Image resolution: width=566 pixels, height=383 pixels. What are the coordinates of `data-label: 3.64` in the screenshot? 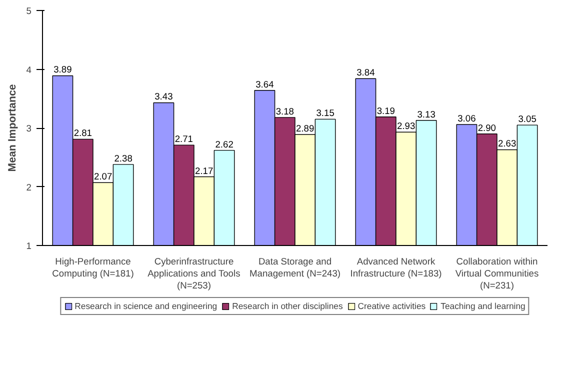 It's located at (265, 84).